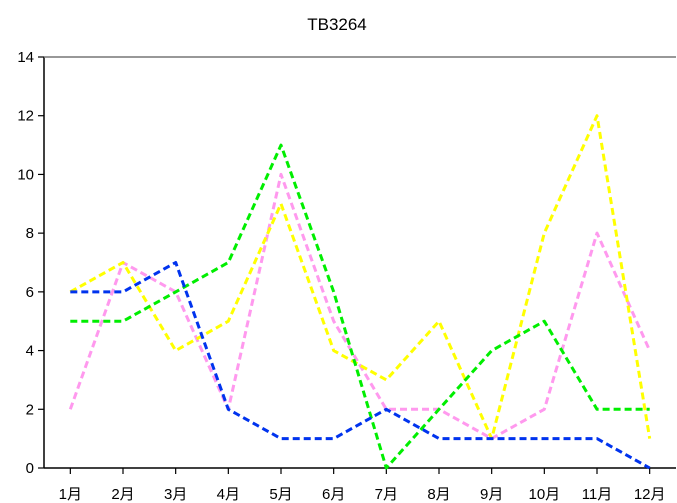 This screenshot has height=503, width=677. What do you see at coordinates (228, 494) in the screenshot?
I see `x-tick-label: 4月` at bounding box center [228, 494].